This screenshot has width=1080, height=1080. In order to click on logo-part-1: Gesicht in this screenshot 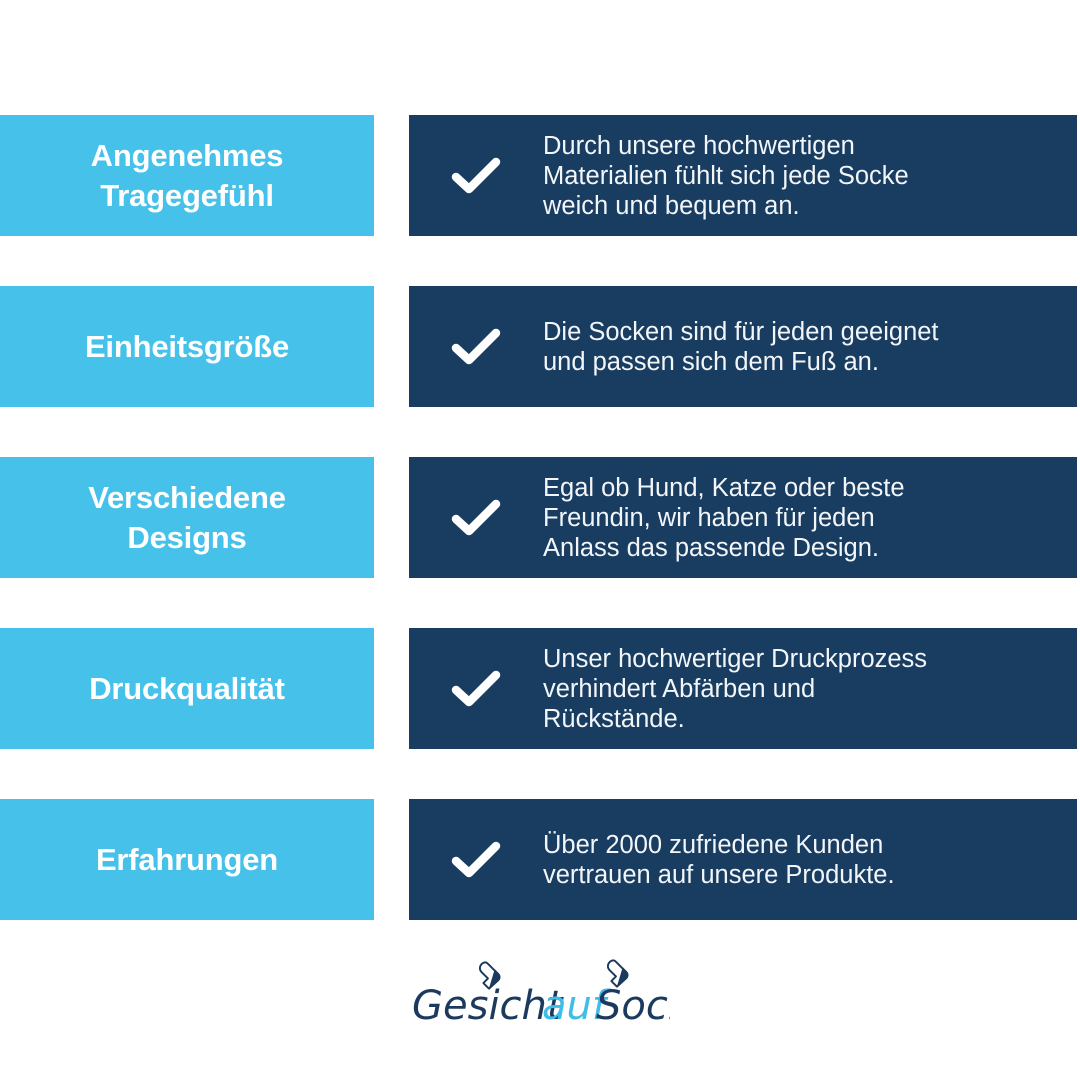, I will do `click(488, 1006)`.